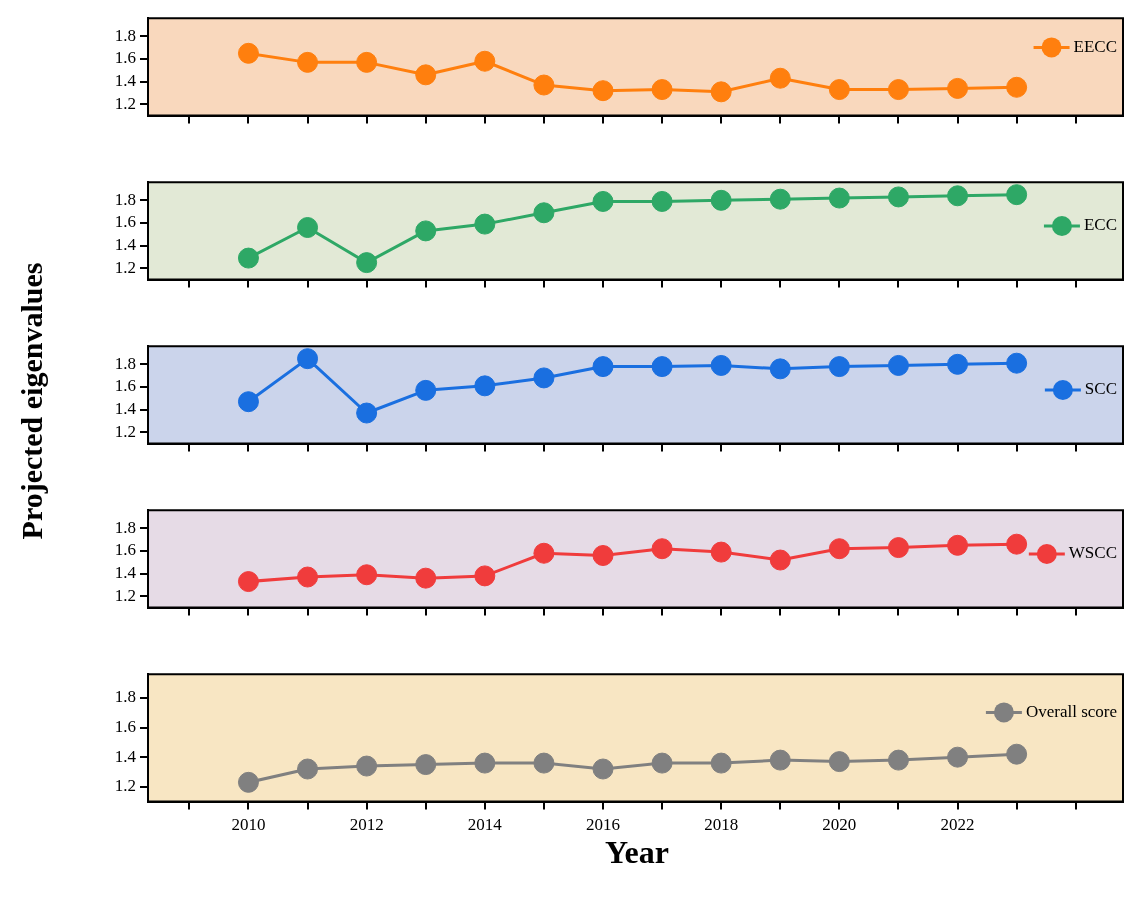 The height and width of the screenshot is (908, 1134). What do you see at coordinates (1095, 46) in the screenshot?
I see `legend-label: EECC` at bounding box center [1095, 46].